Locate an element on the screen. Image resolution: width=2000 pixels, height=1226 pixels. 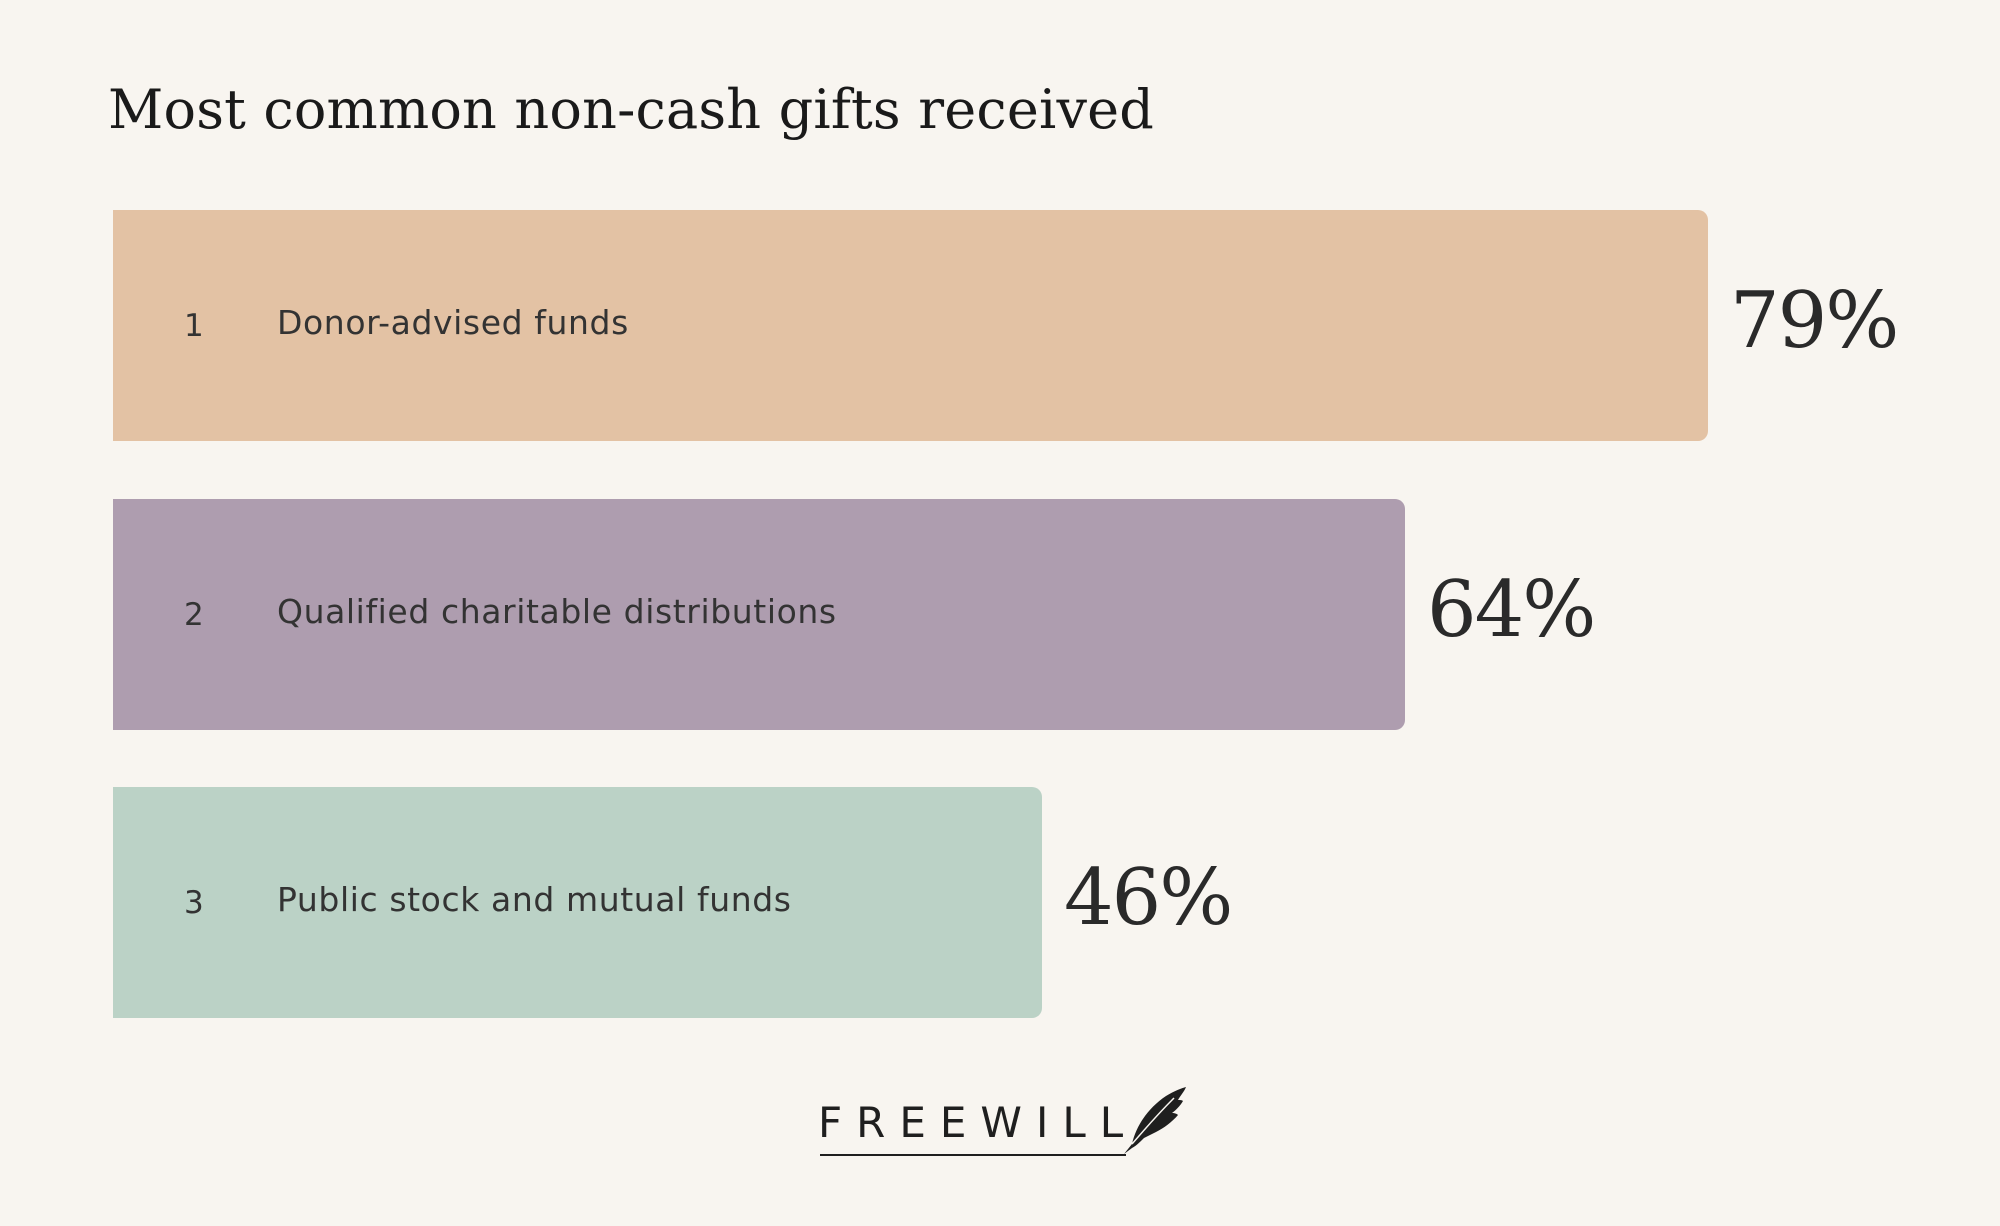
bar-rank-2: 2 is located at coordinates (194, 614).